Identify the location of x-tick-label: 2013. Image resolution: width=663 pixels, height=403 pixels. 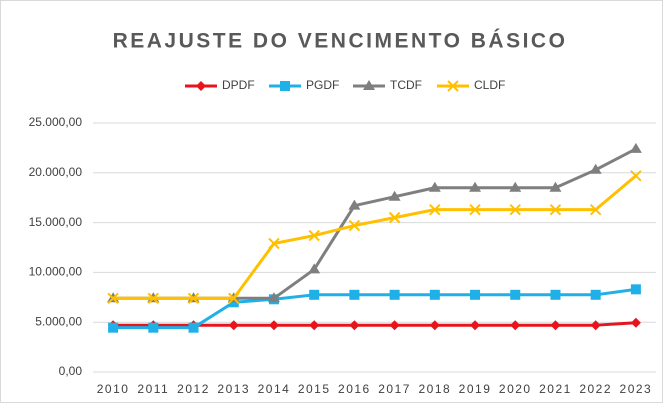
(233, 389).